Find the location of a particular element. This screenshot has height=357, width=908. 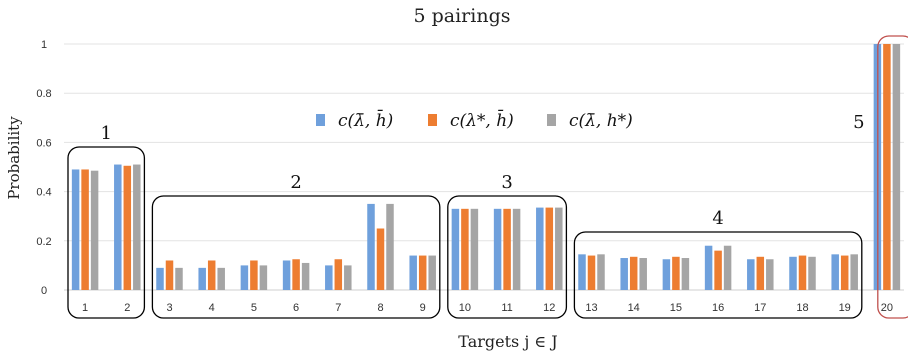

legend-label: c(λ̄, h̄) is located at coordinates (365, 119).